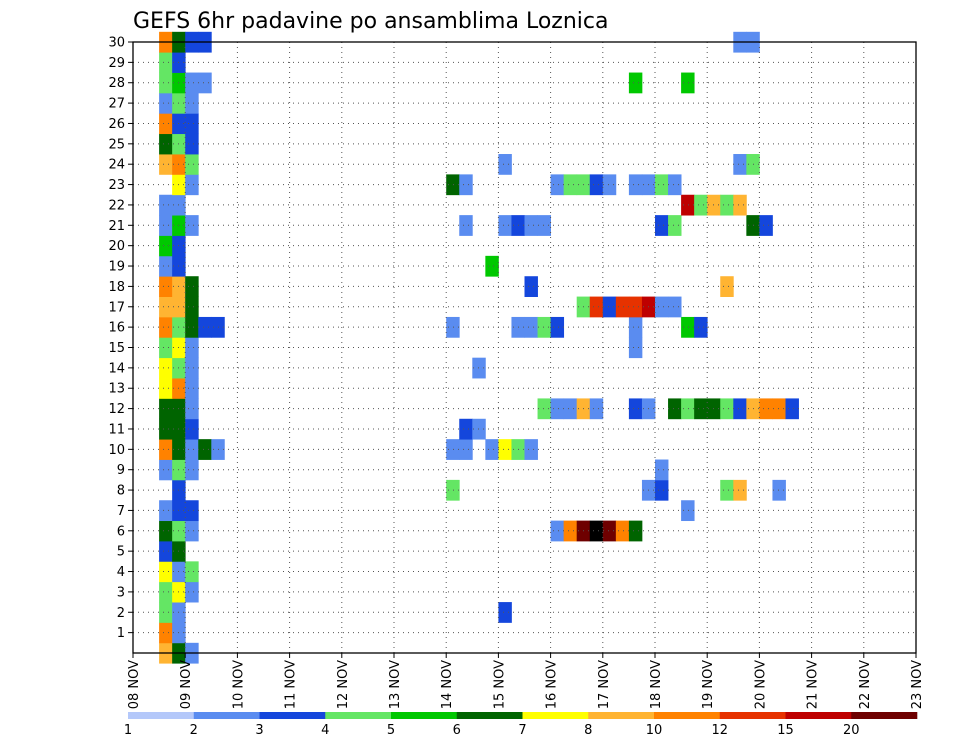 Image resolution: width=960 pixels, height=742 pixels. What do you see at coordinates (259, 730) in the screenshot?
I see `legend-label: 3` at bounding box center [259, 730].